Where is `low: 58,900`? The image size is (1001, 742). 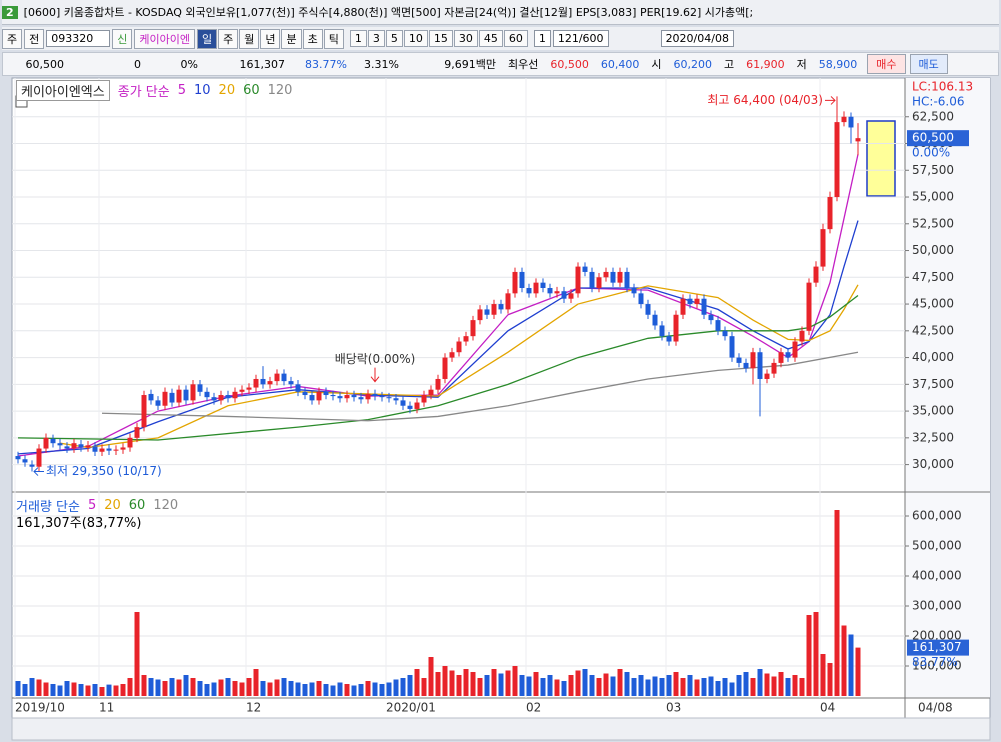 low: 58,900 is located at coordinates (838, 64).